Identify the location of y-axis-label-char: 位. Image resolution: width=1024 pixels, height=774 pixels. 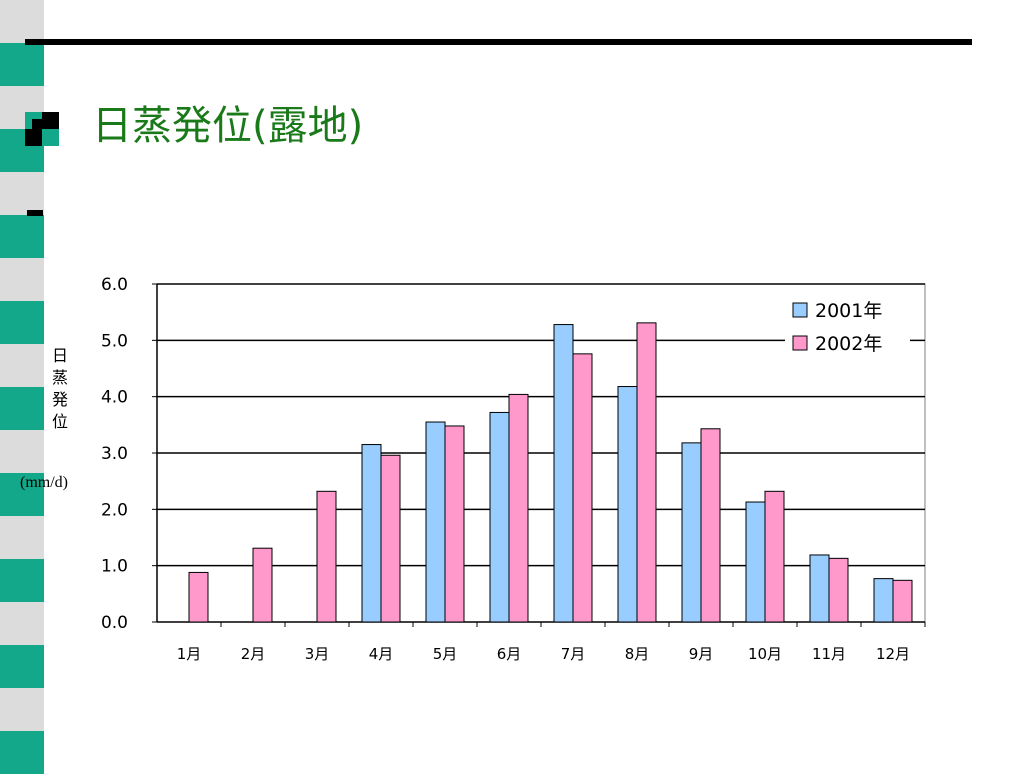
(59, 421).